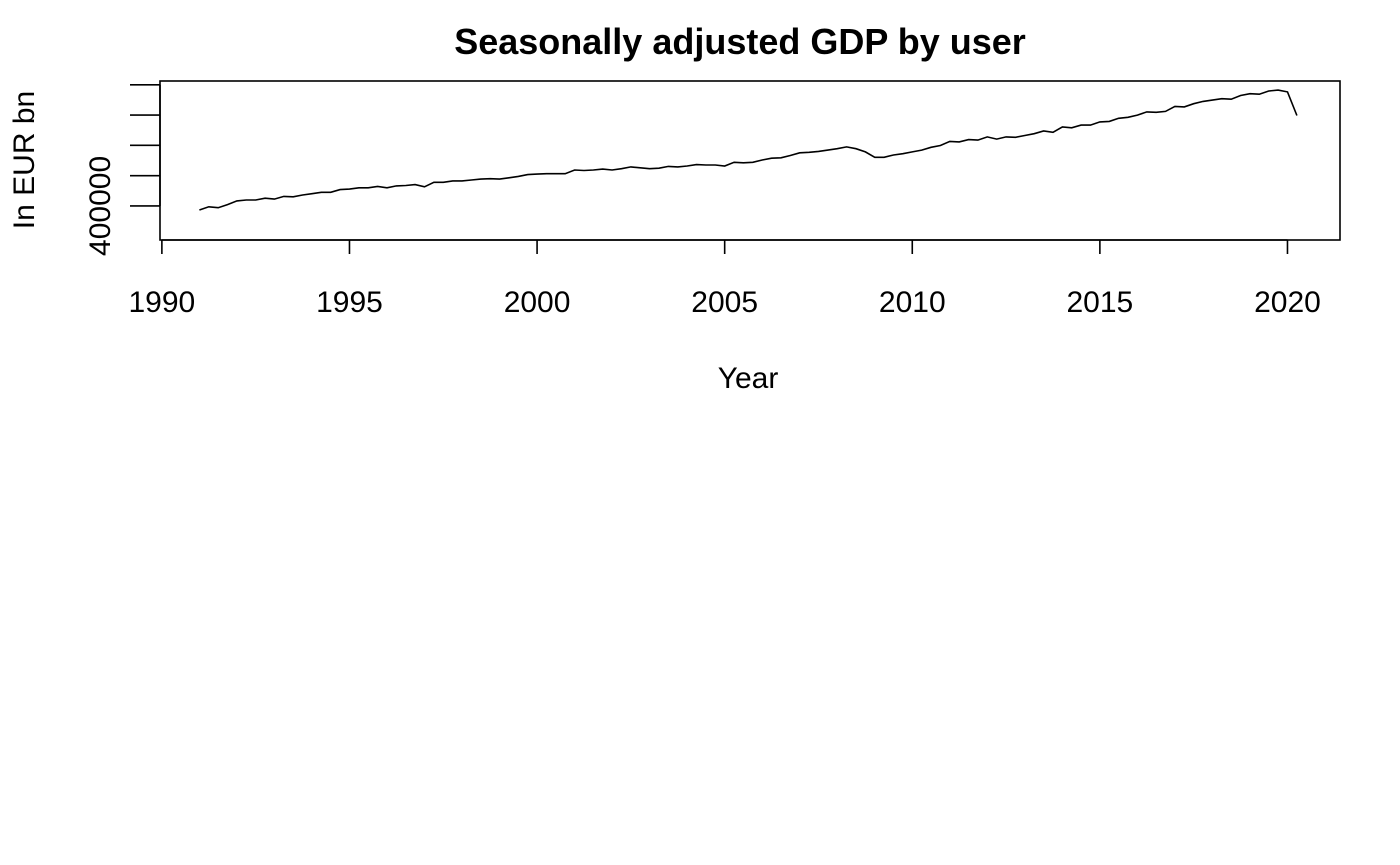 The width and height of the screenshot is (1400, 865). What do you see at coordinates (1099, 302) in the screenshot?
I see `x-tick-label: 2015` at bounding box center [1099, 302].